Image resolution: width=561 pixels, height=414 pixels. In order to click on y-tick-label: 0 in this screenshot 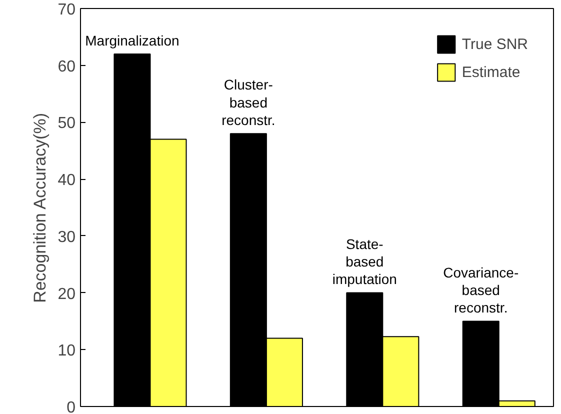, I will do `click(71, 407)`.